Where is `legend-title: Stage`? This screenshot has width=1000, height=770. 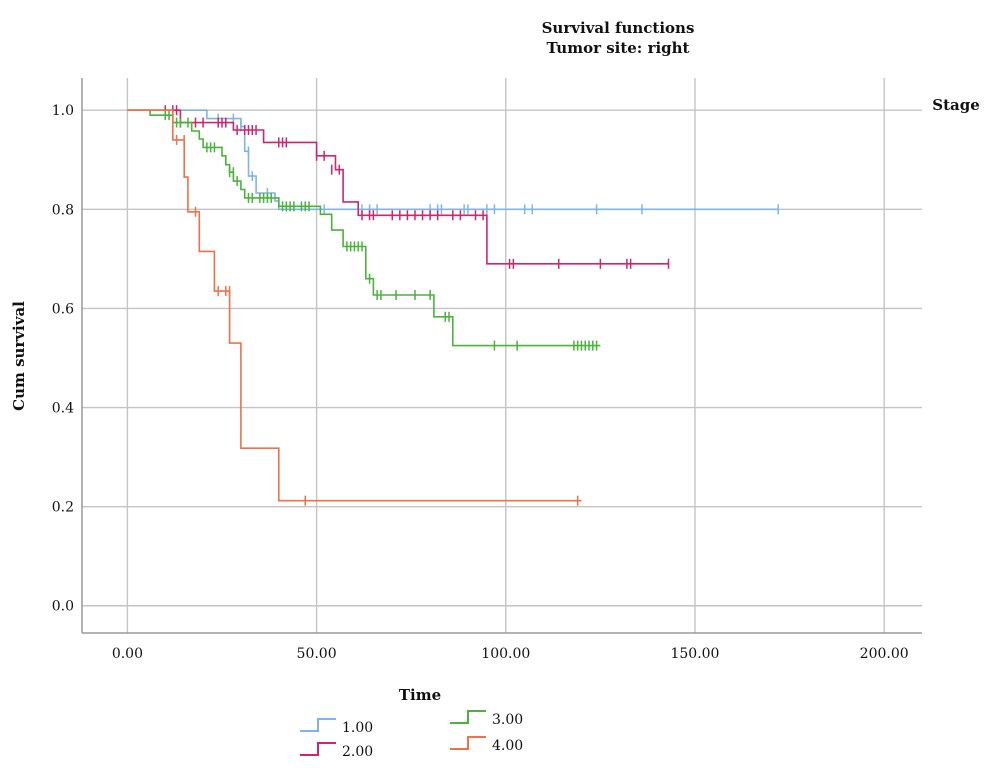 legend-title: Stage is located at coordinates (956, 105).